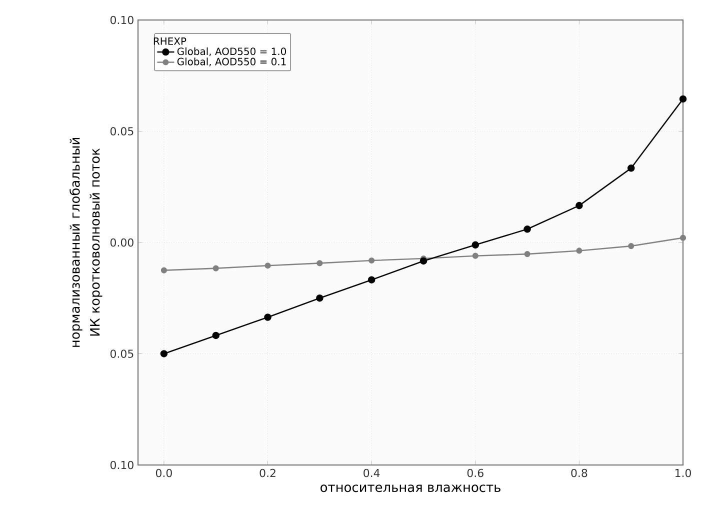  Describe the element at coordinates (683, 473) in the screenshot. I see `x-tick-label: 1.0` at that location.